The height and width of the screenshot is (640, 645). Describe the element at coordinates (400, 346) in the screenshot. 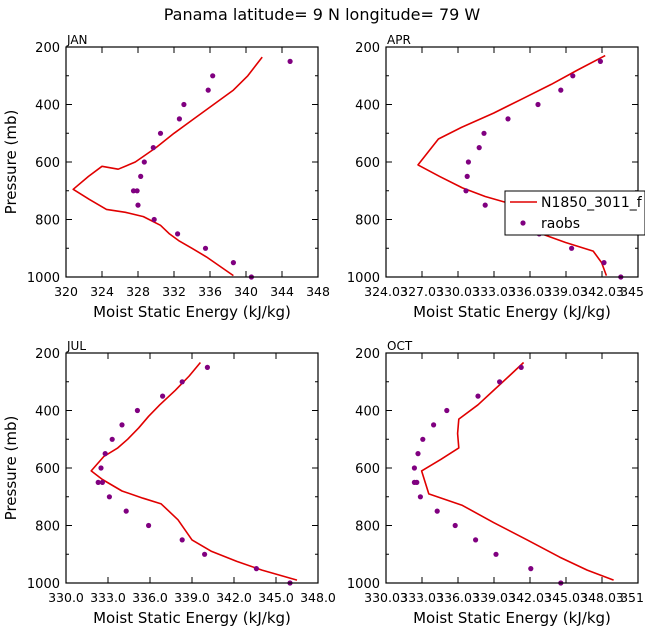

I see `panel-label: OCT` at that location.